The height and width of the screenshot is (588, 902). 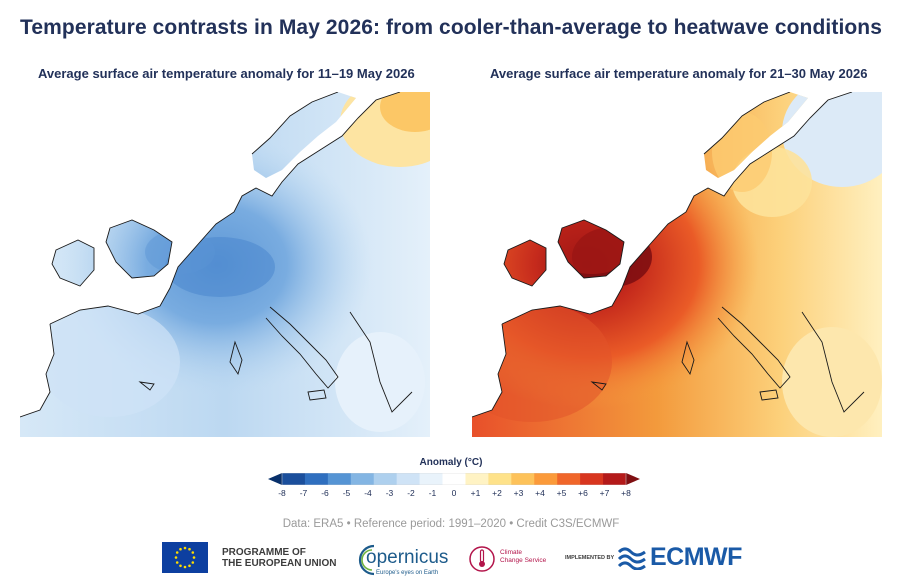 I want to click on ecmwf-waves-icon, so click(x=631, y=558).